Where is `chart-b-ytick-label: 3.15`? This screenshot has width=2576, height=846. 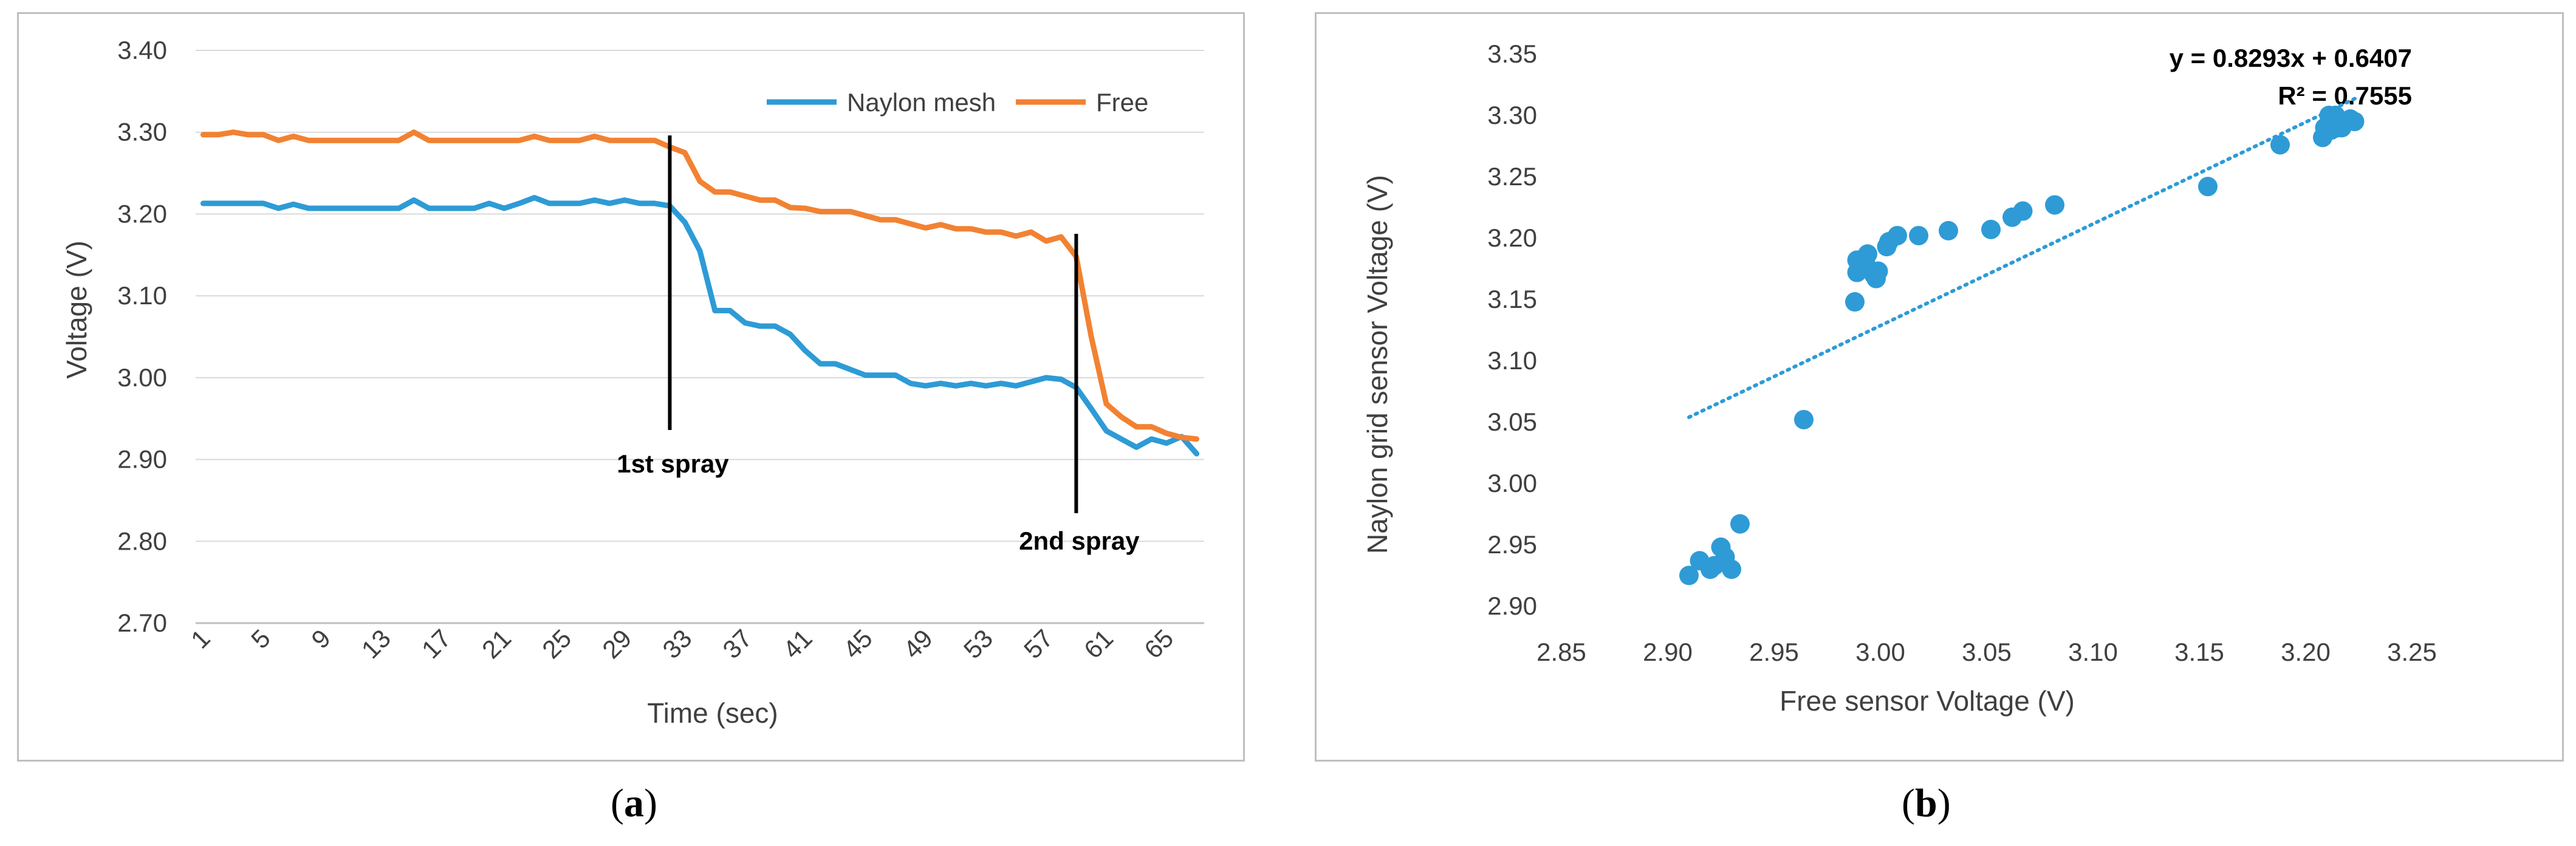
chart-b-ytick-label: 3.15 is located at coordinates (1512, 299).